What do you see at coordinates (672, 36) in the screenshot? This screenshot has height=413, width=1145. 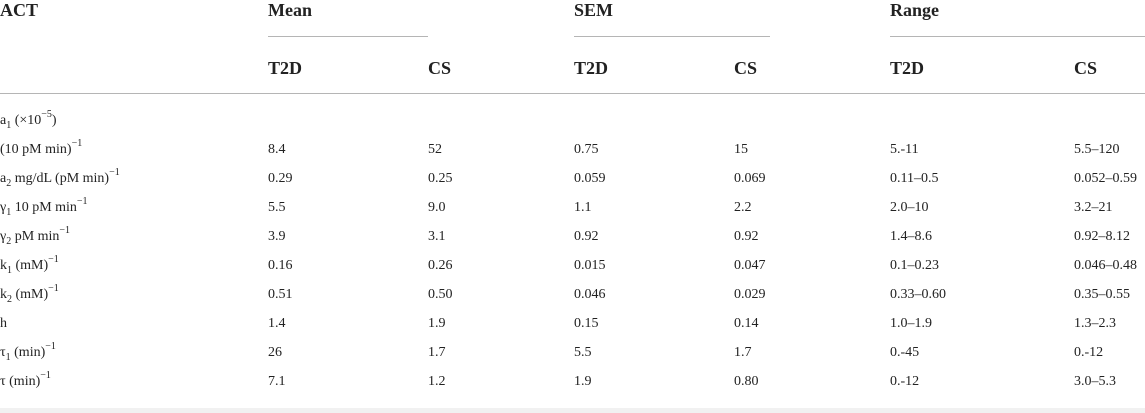 I see `sem-group-rule` at bounding box center [672, 36].